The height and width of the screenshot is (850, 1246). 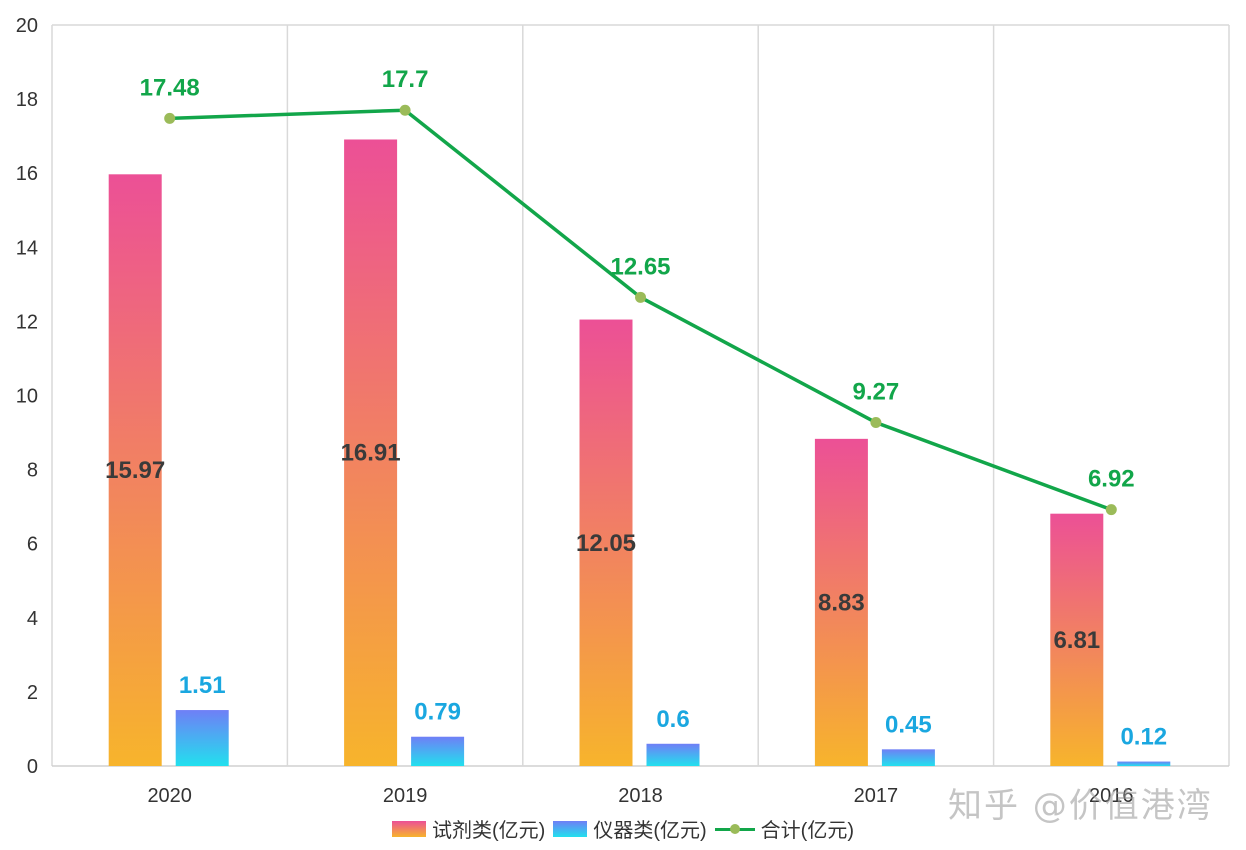 What do you see at coordinates (570, 828) in the screenshot?
I see `legend-swatch-instrument` at bounding box center [570, 828].